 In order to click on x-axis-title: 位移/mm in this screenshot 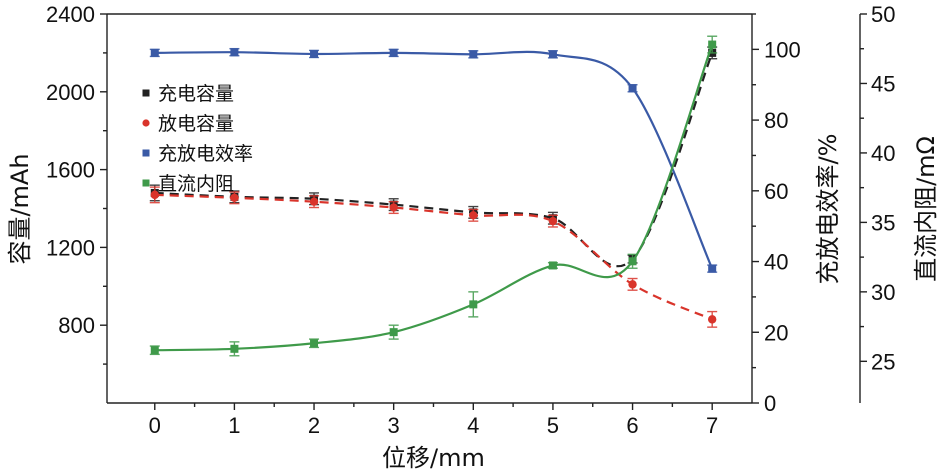, I will do `click(433, 458)`.